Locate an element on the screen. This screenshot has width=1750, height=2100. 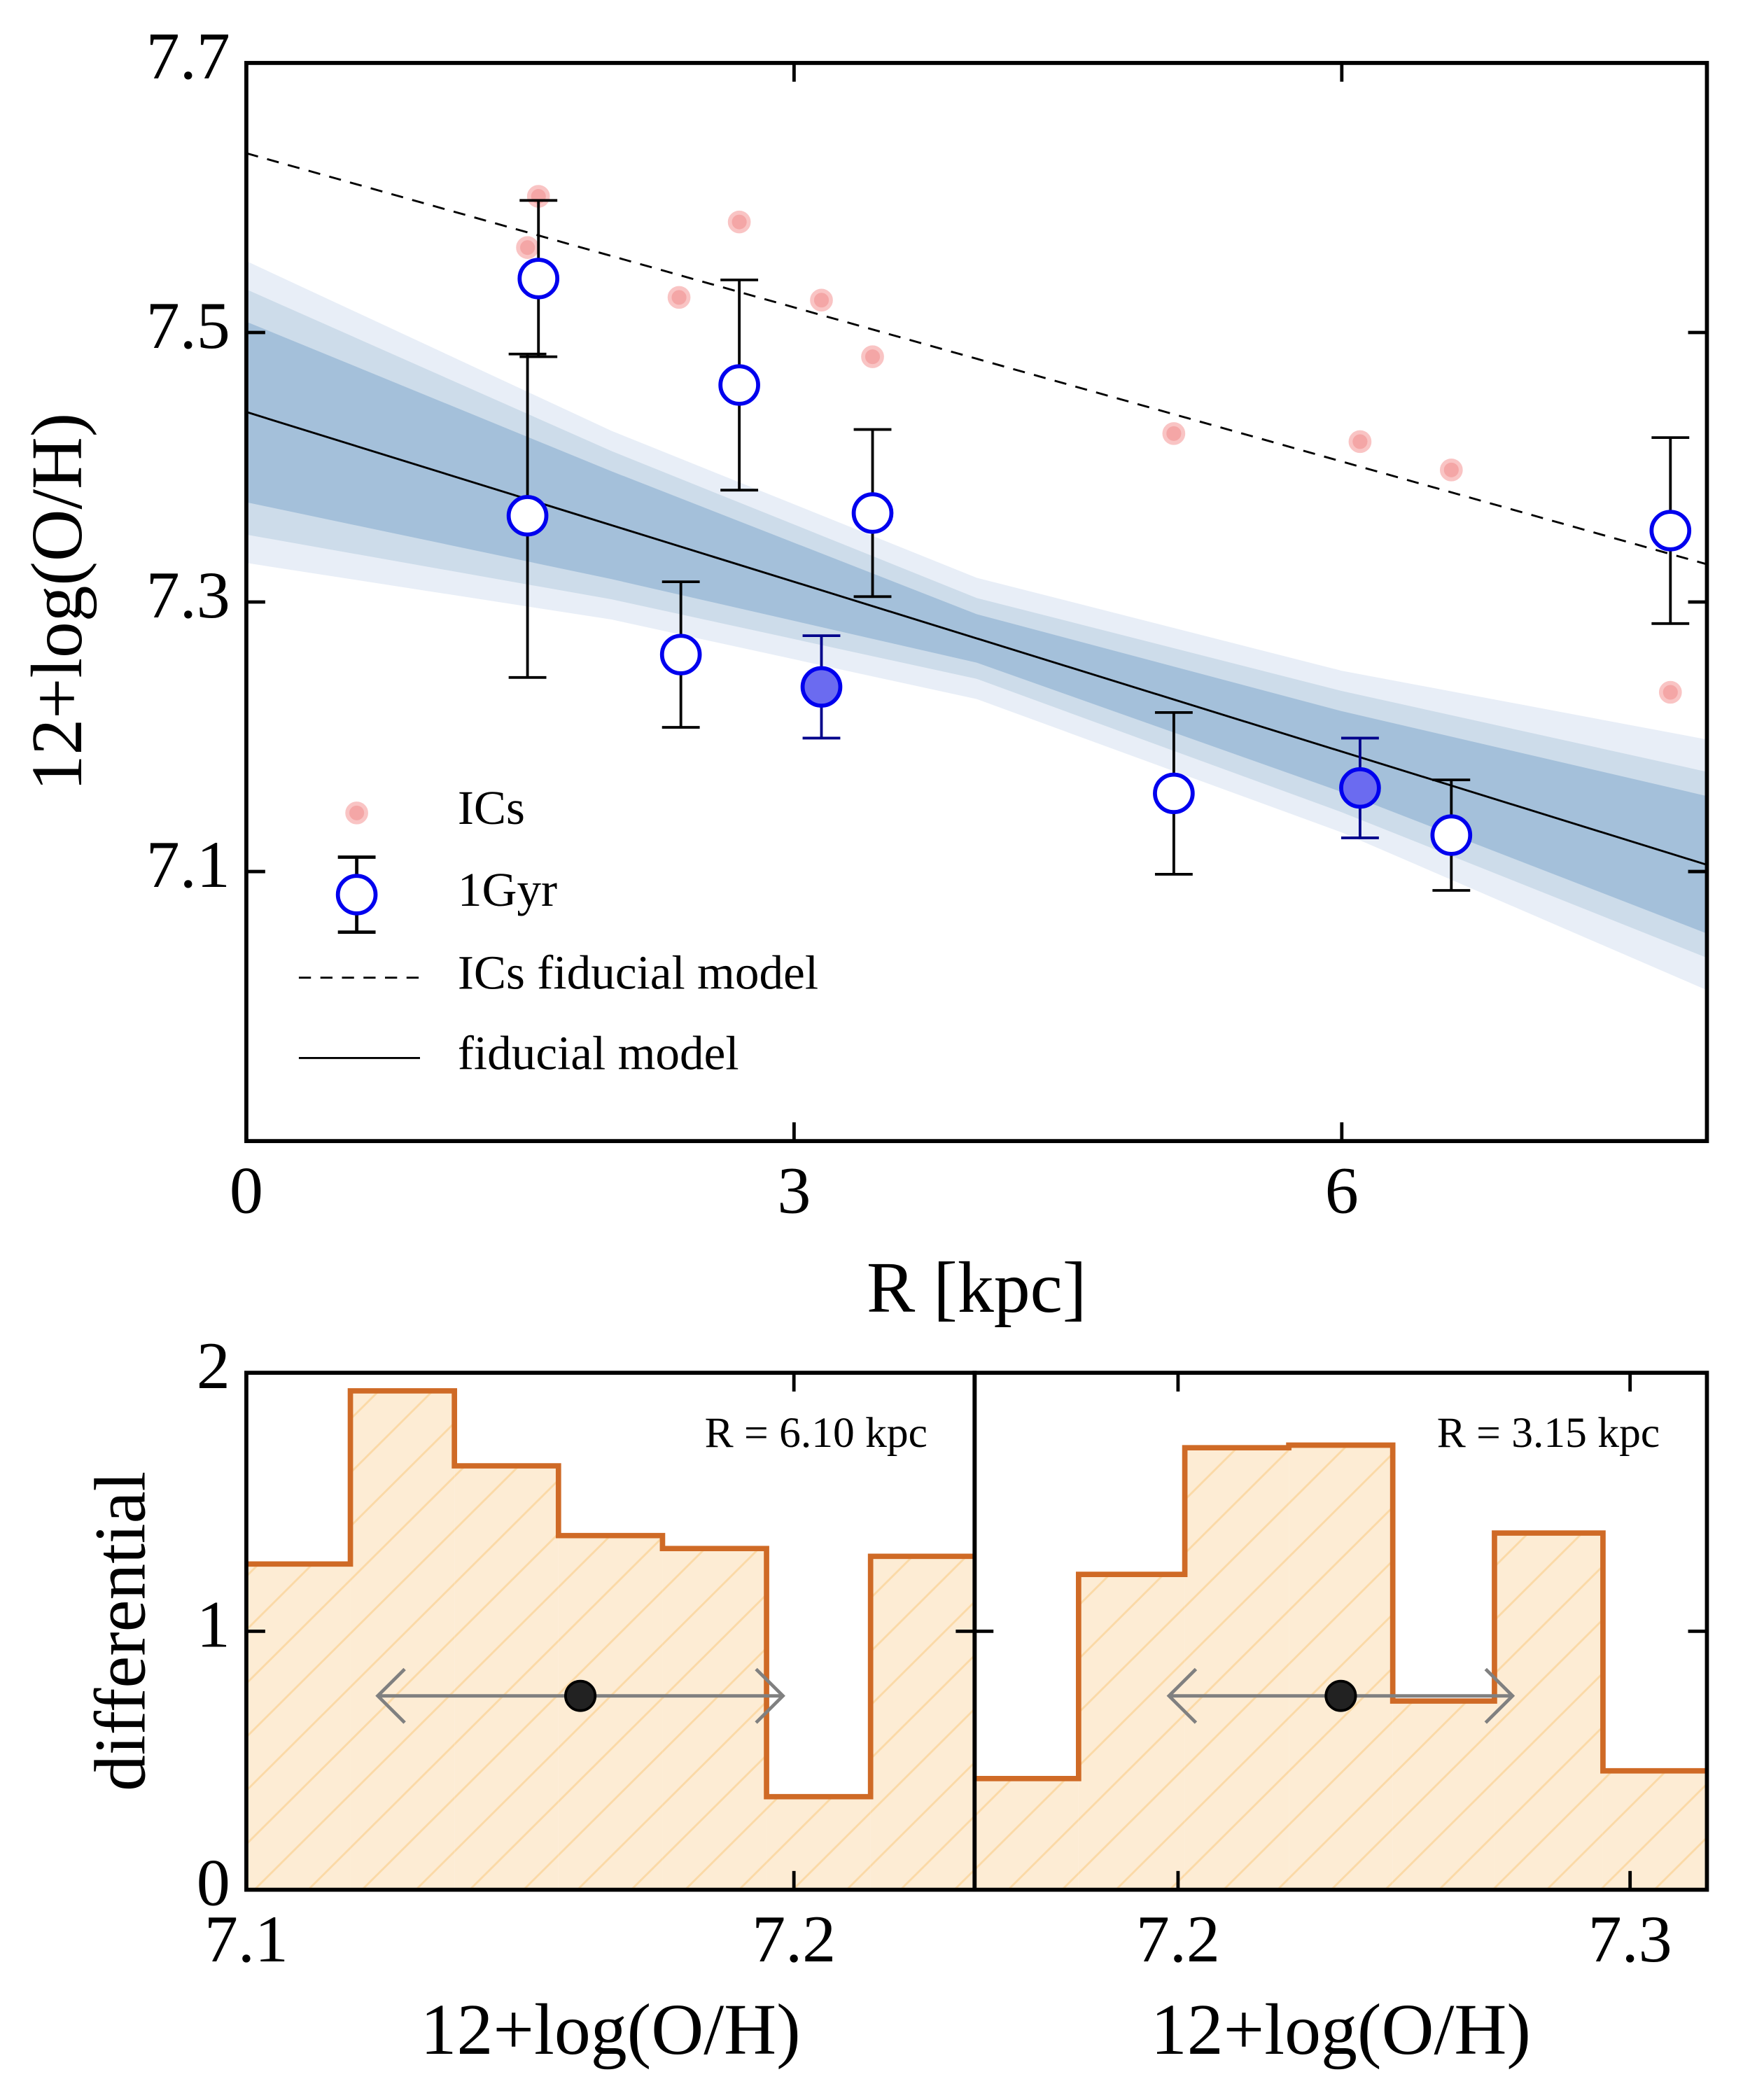
x-tick-label: 0 is located at coordinates (246, 1191).